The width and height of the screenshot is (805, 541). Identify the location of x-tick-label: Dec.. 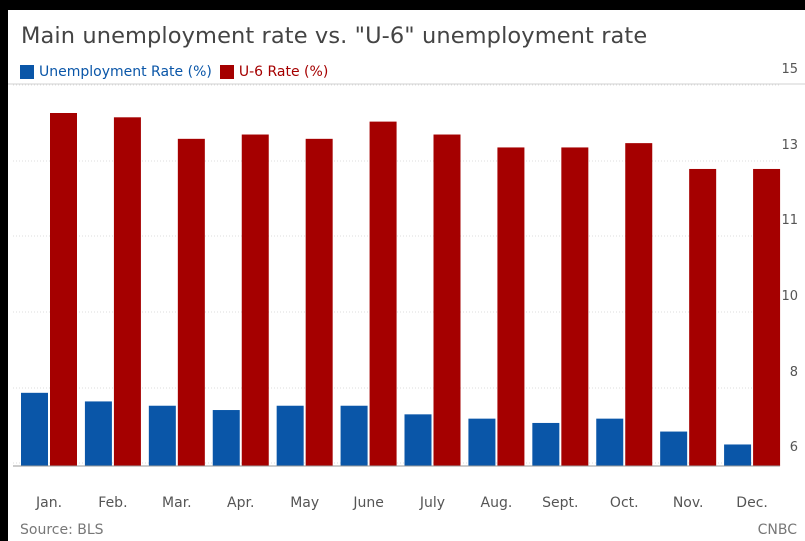
(752, 503).